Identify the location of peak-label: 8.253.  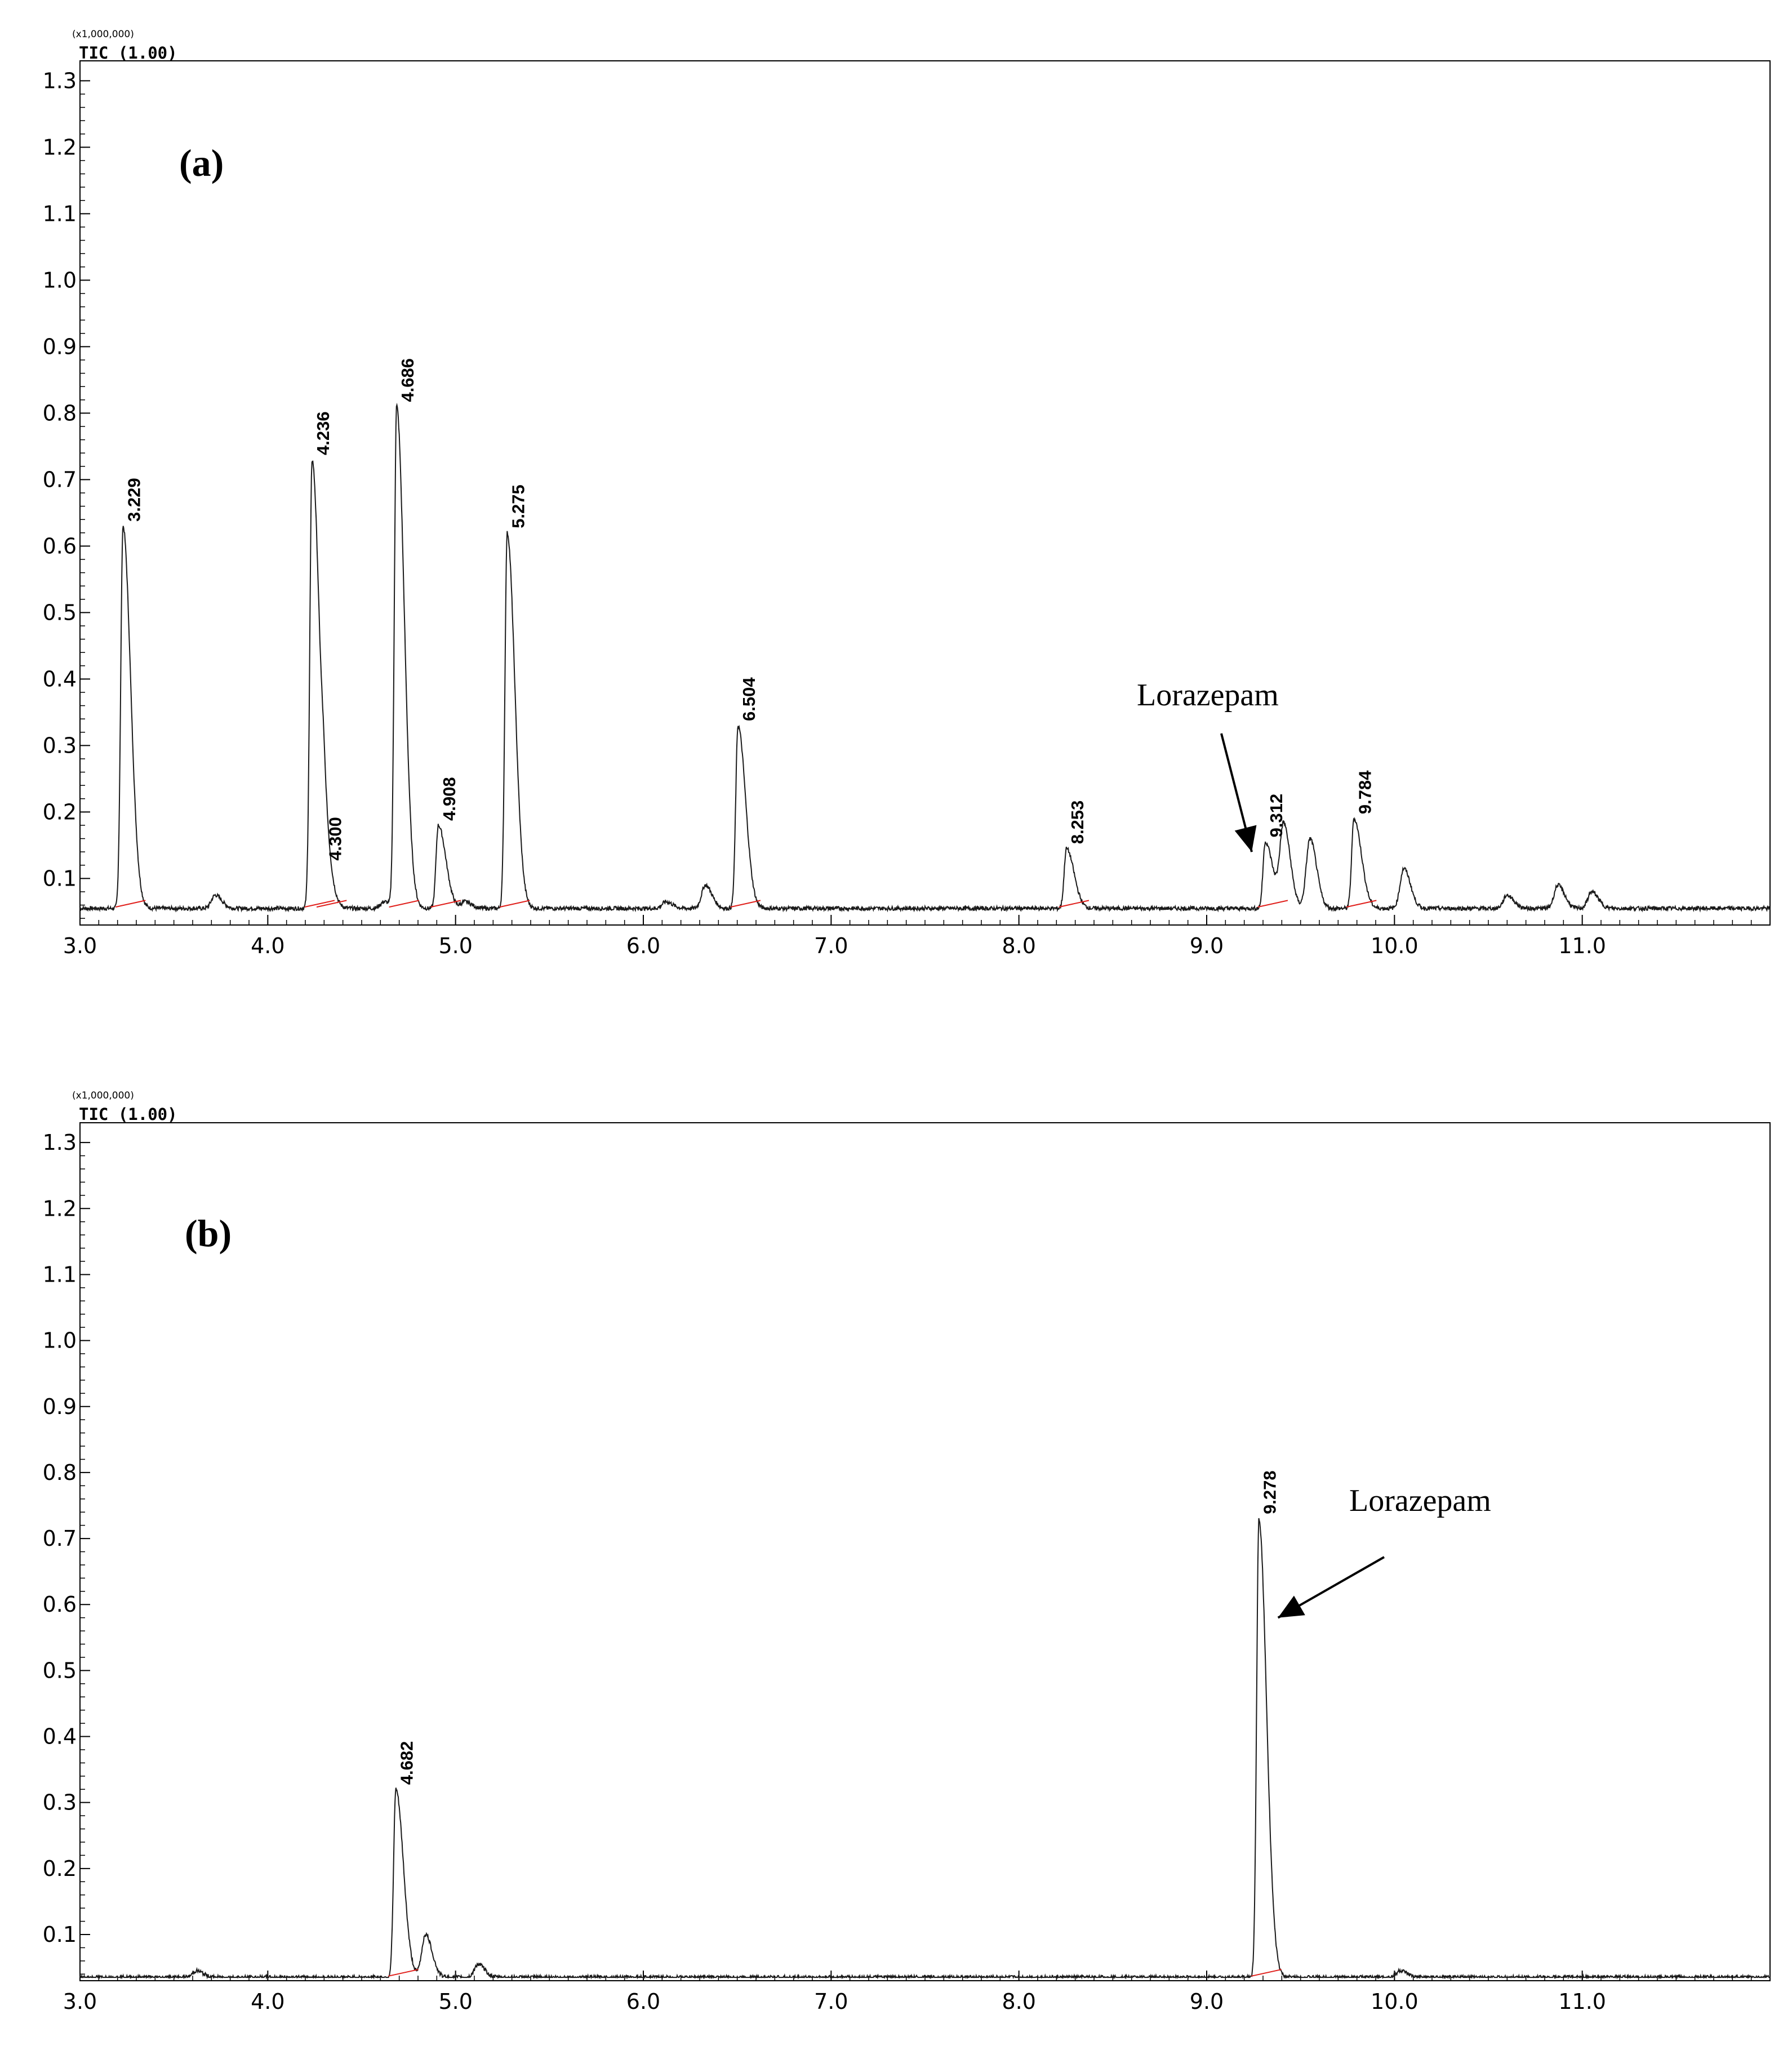
(1078, 822).